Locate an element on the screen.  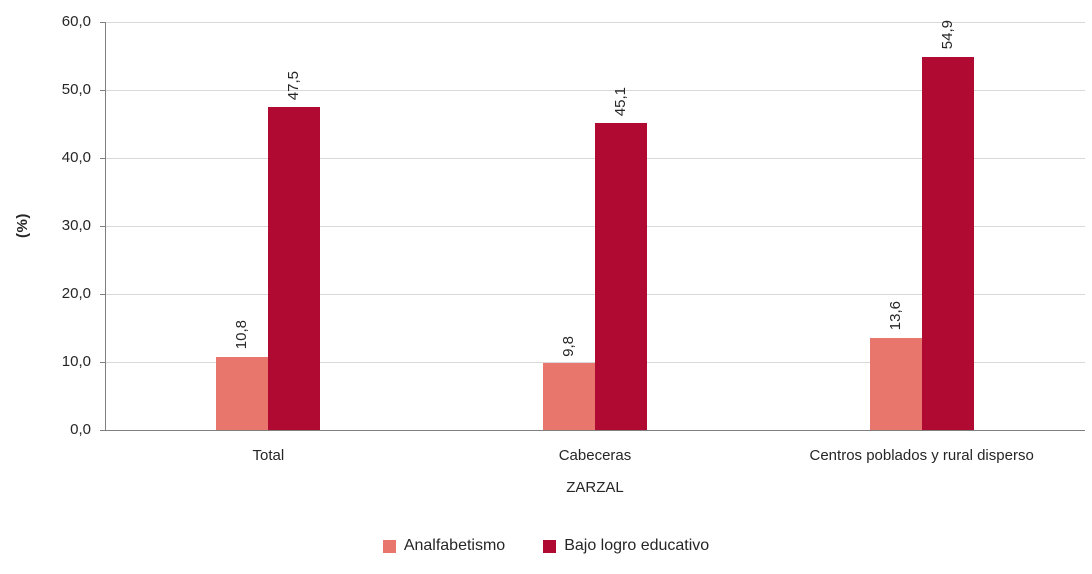
legend-item-analfabetismo: Analfabetismo is located at coordinates (444, 546).